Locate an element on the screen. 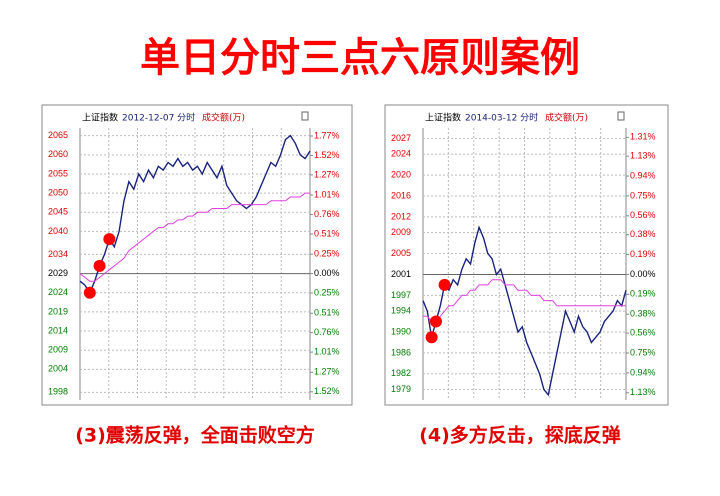 The width and height of the screenshot is (720, 496). y-tick-label: 1998 is located at coordinates (58, 392).